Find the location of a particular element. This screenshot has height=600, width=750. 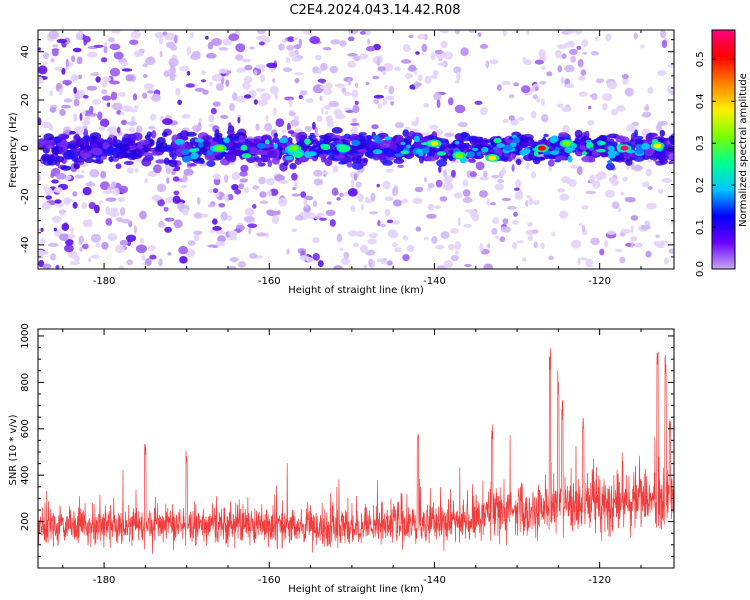

spectrogram-hotspot is located at coordinates (434, 143).